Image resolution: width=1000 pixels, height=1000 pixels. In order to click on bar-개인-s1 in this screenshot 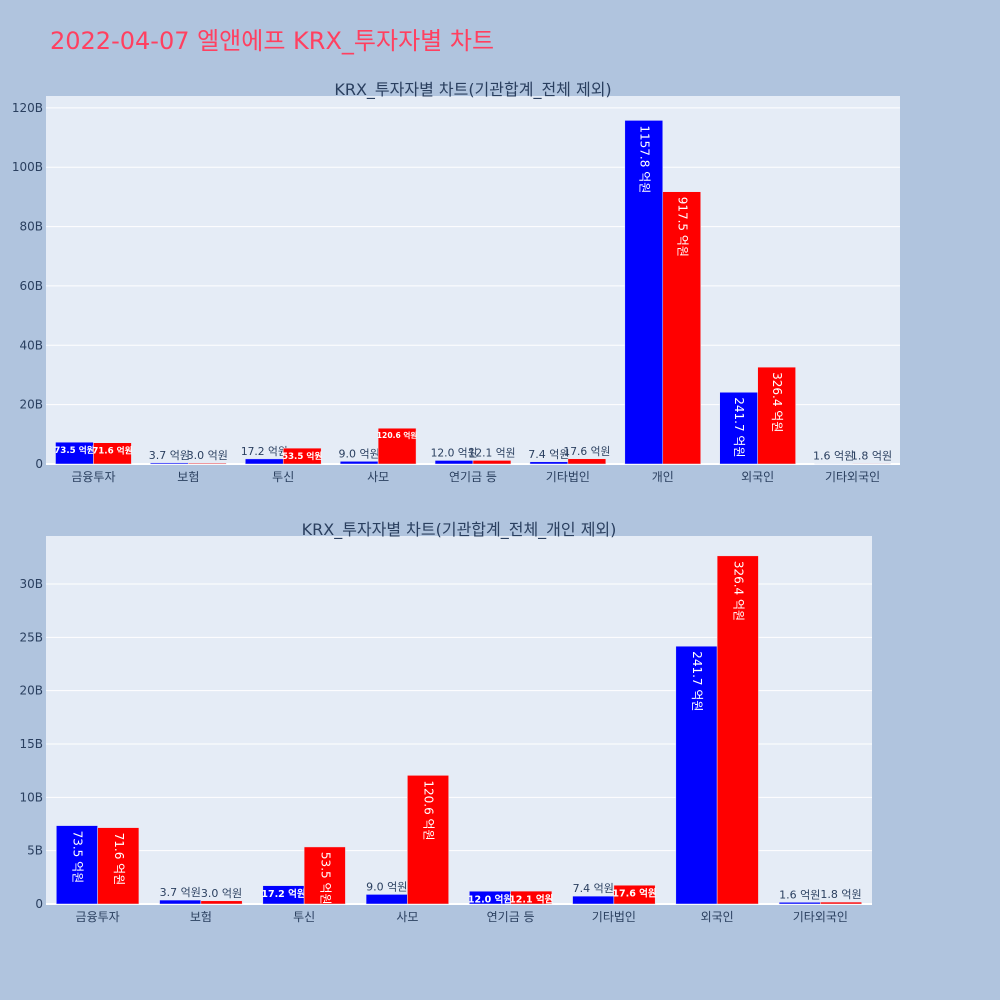, I will do `click(644, 292)`.